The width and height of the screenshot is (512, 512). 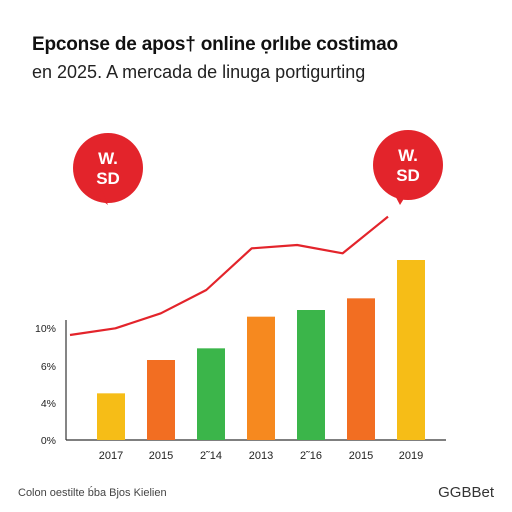 I want to click on x-tick-label: 2˜16, so click(x=311, y=456).